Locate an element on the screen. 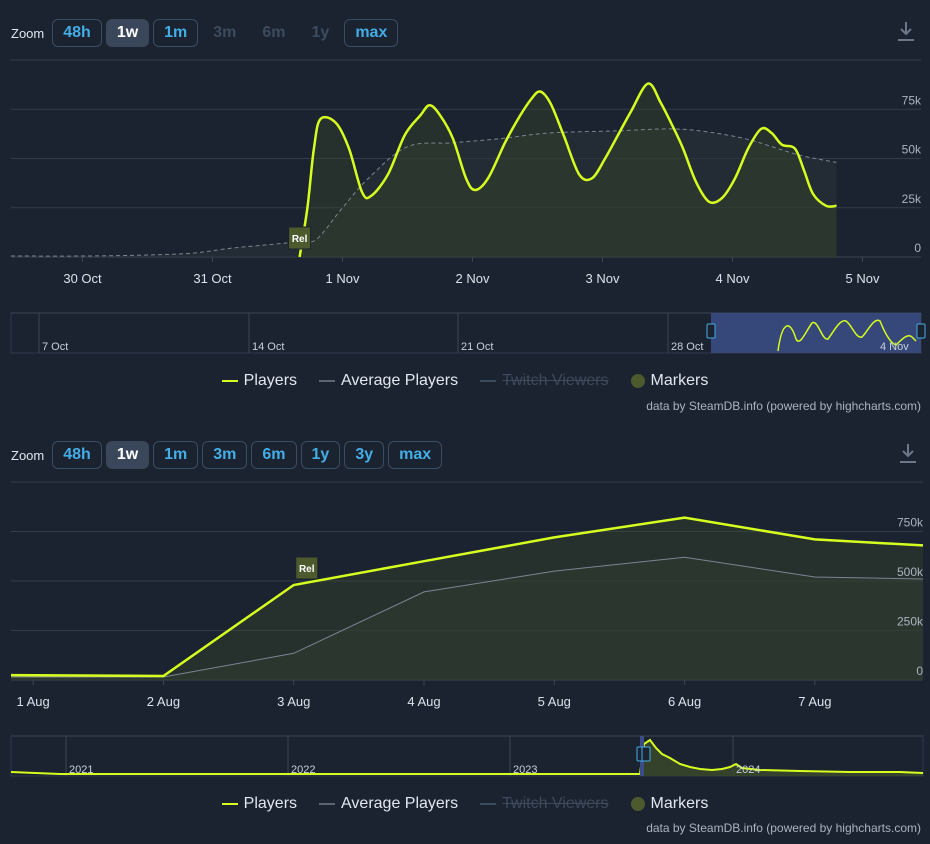 The width and height of the screenshot is (930, 844). x-tick-label: 30 Oct is located at coordinates (82, 278).